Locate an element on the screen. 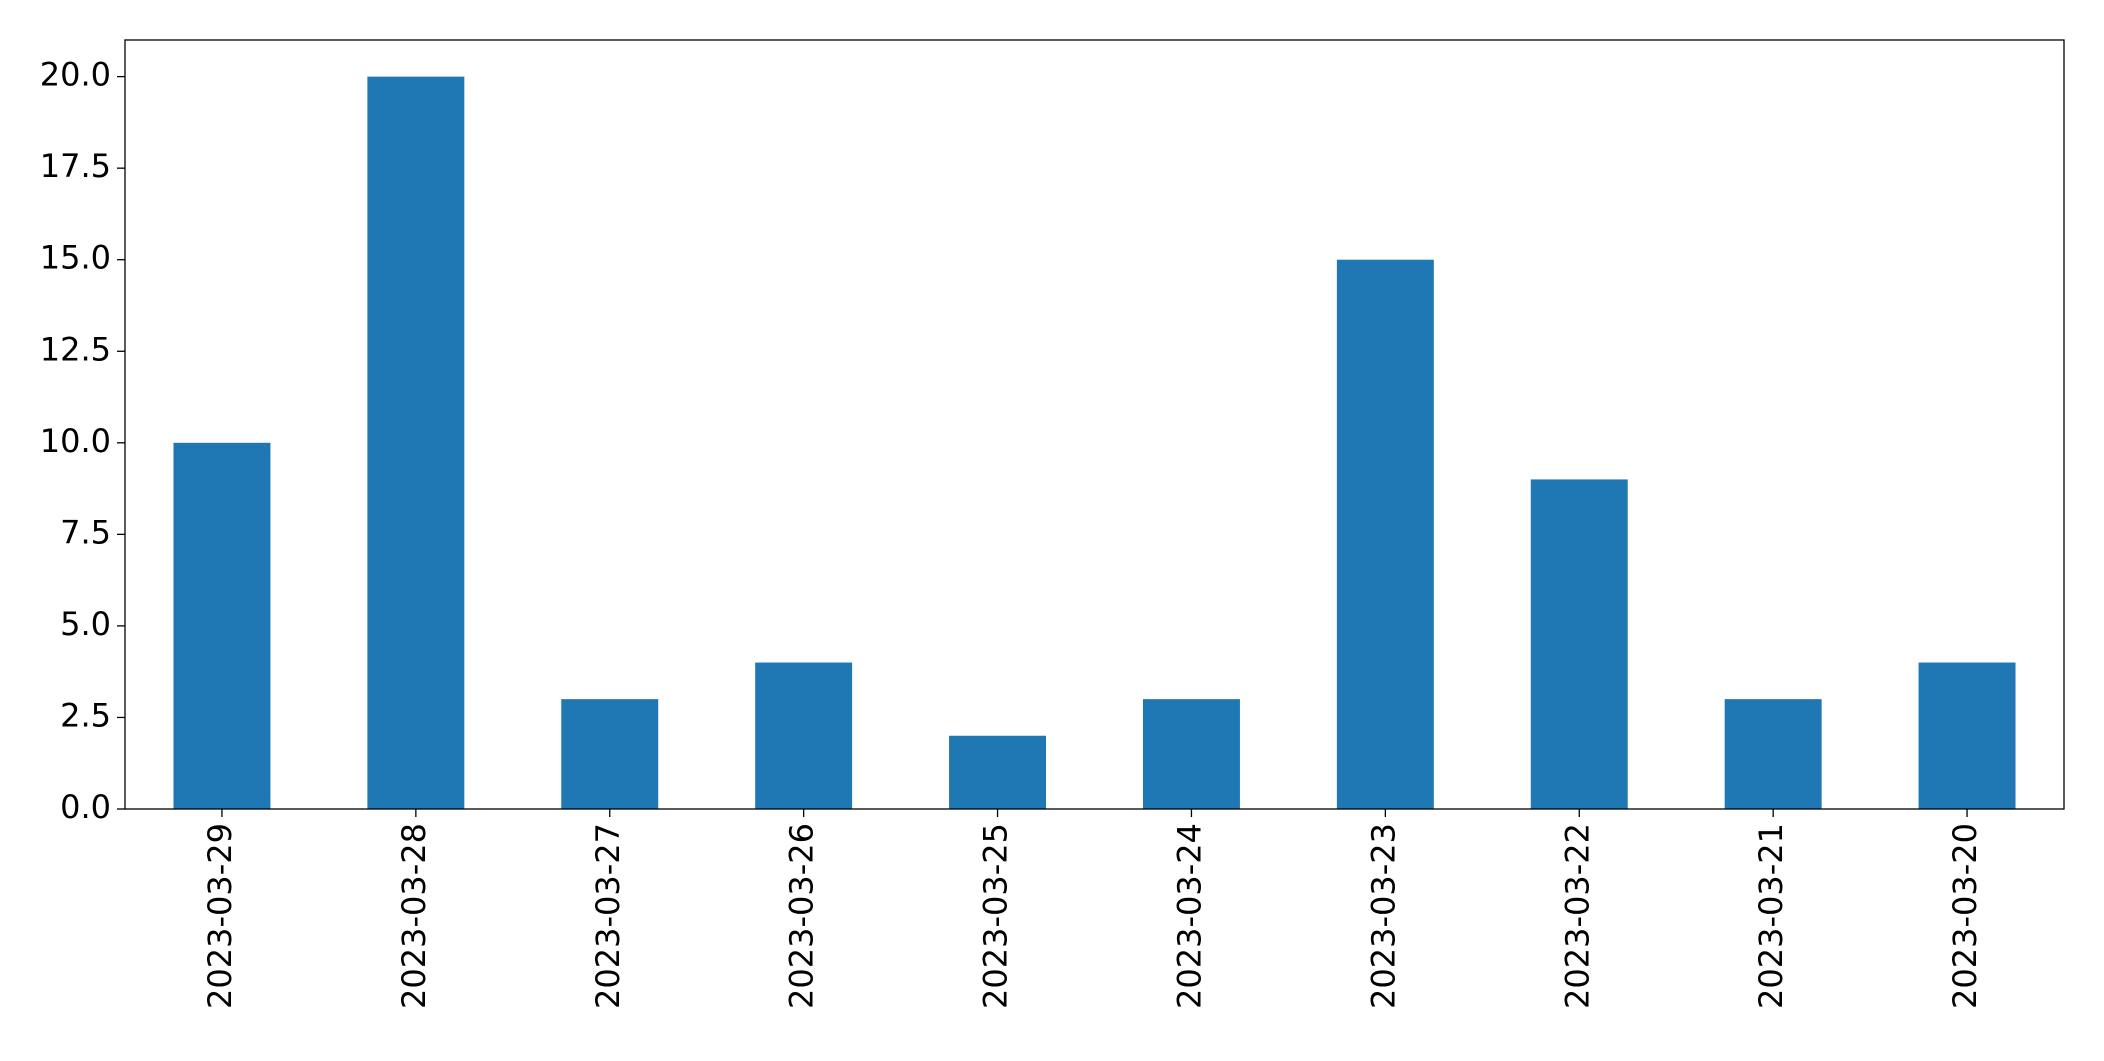  x-tick-label: 2023-03-26 is located at coordinates (802, 916).